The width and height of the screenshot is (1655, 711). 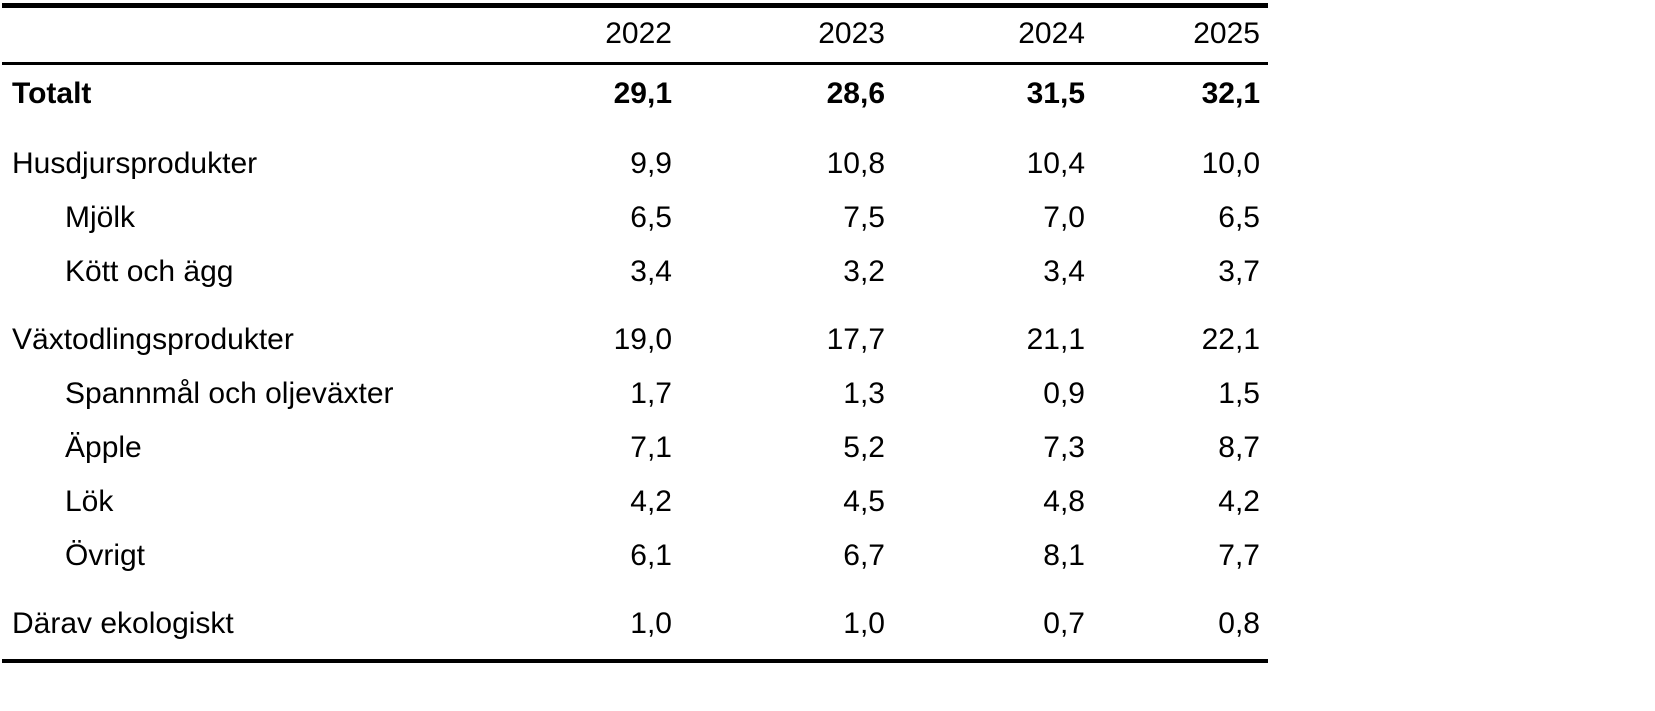 I want to click on value-cell: 10,4, so click(x=1055, y=163).